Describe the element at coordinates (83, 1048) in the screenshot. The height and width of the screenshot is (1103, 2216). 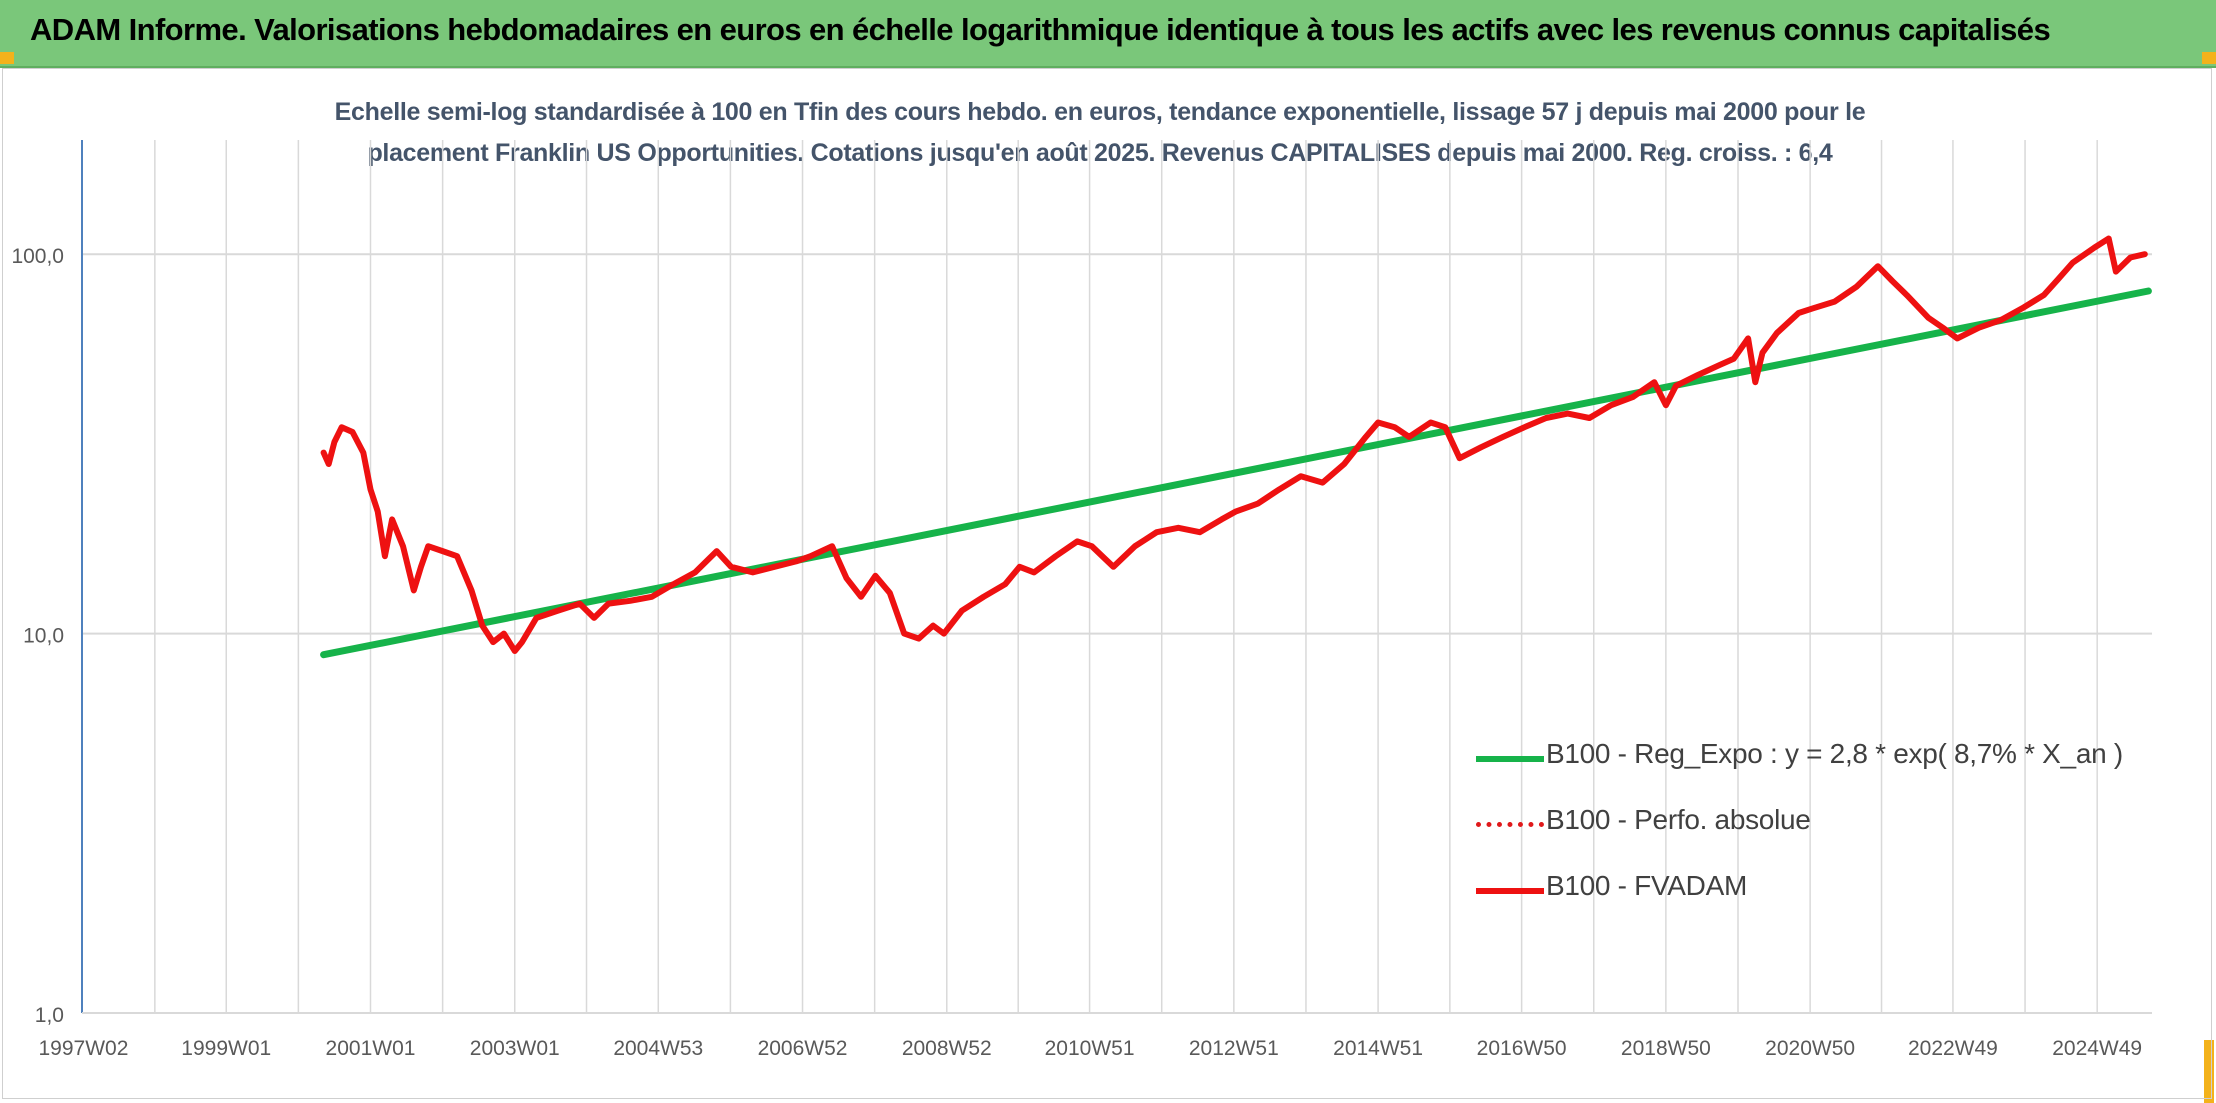
I see `x-tick-label: 1997W02` at that location.